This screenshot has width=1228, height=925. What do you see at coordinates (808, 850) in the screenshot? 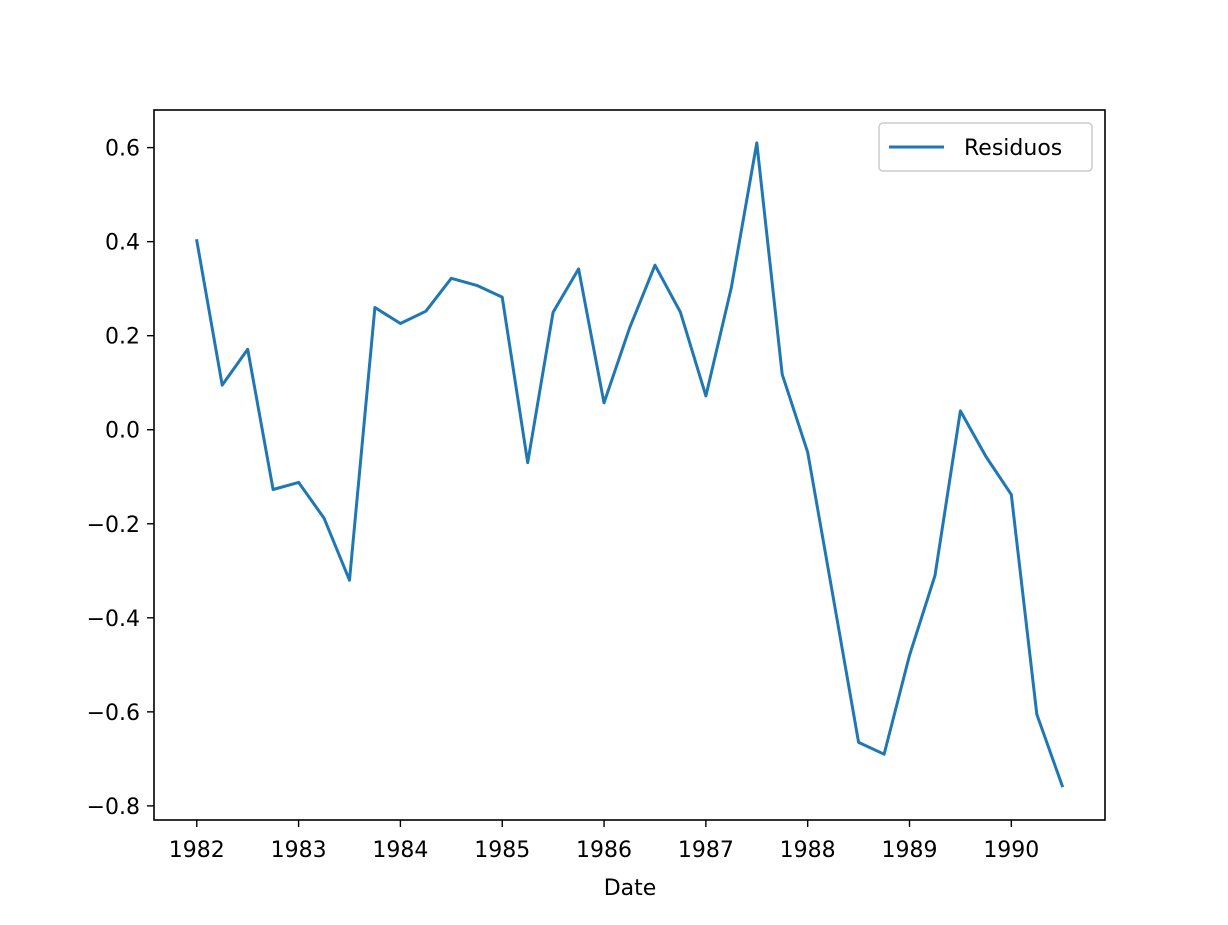
I see `x-tick-label: 1988` at bounding box center [808, 850].